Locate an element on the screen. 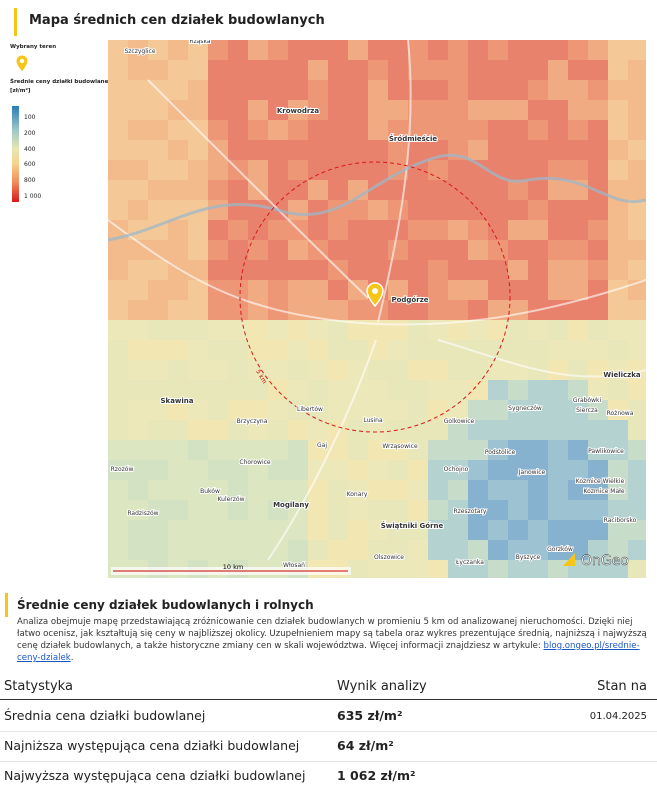  row-rule is located at coordinates (328, 761).